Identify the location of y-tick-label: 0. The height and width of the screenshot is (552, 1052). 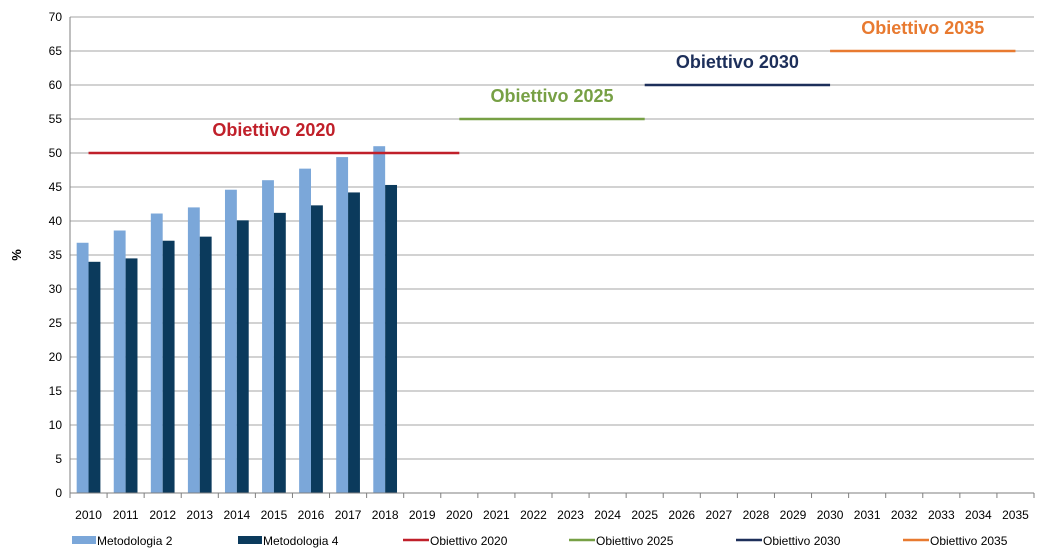
(58, 493).